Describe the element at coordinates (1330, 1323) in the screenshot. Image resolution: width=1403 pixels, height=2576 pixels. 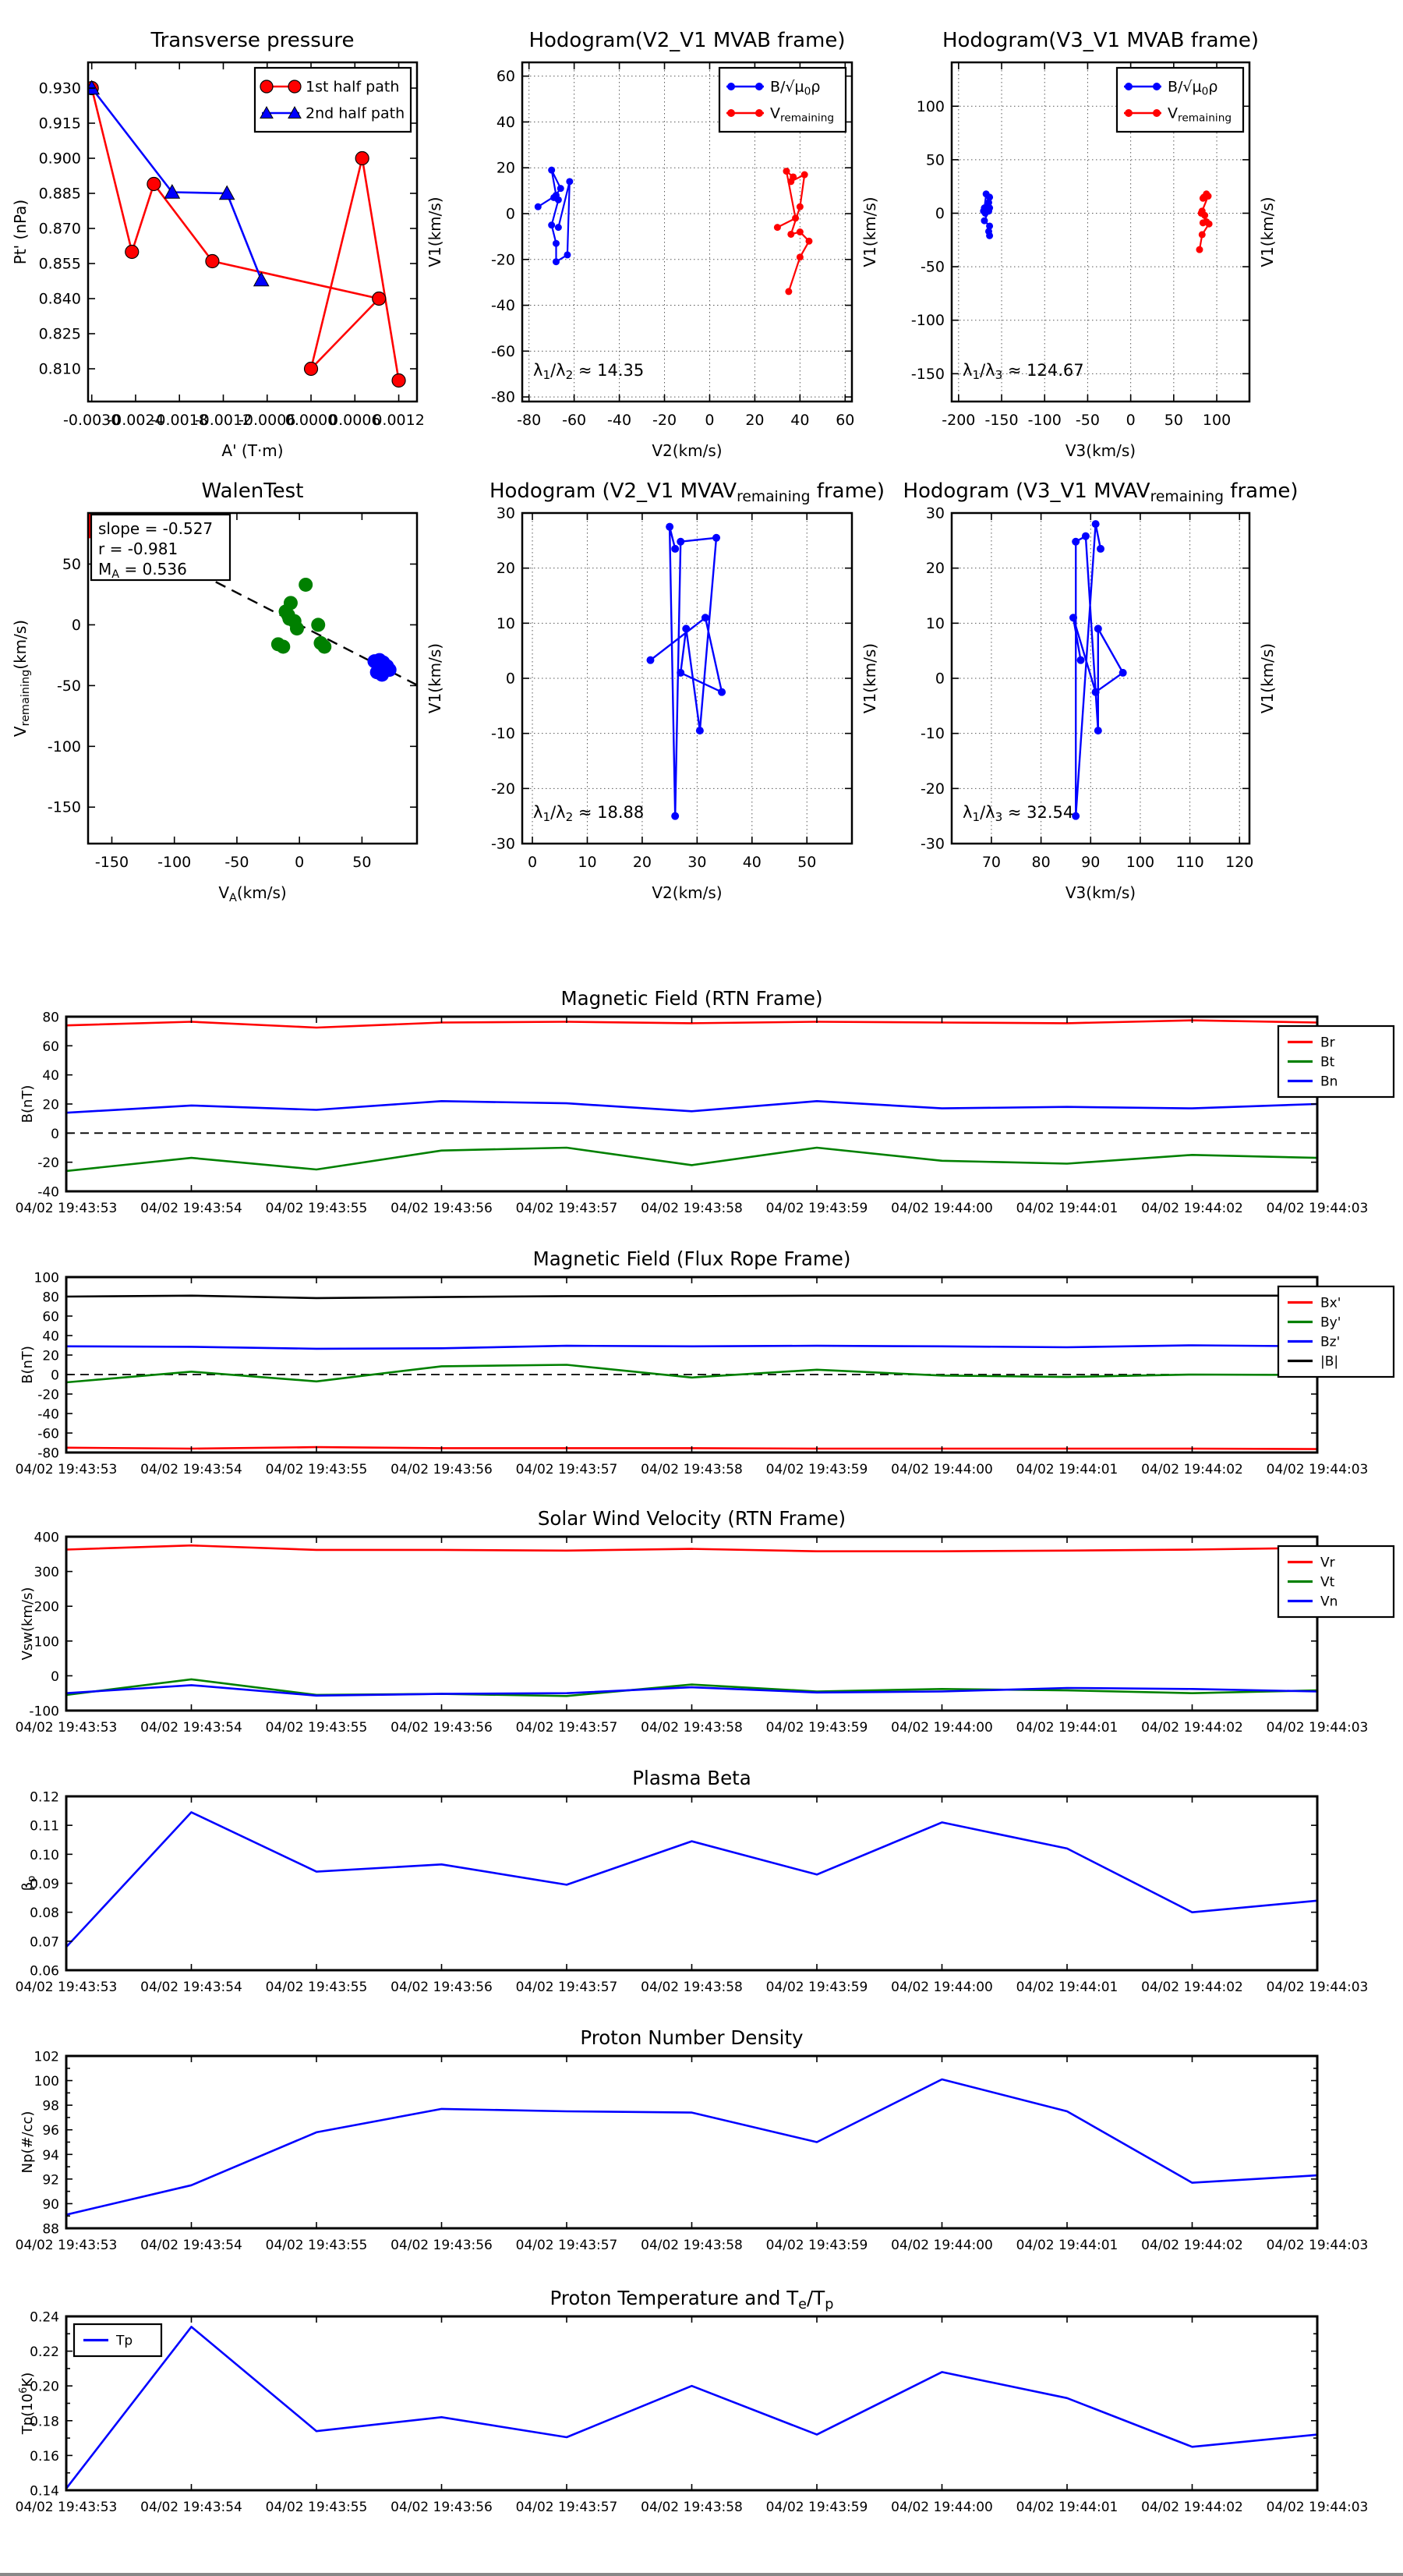
I see `legend-label: By'` at that location.